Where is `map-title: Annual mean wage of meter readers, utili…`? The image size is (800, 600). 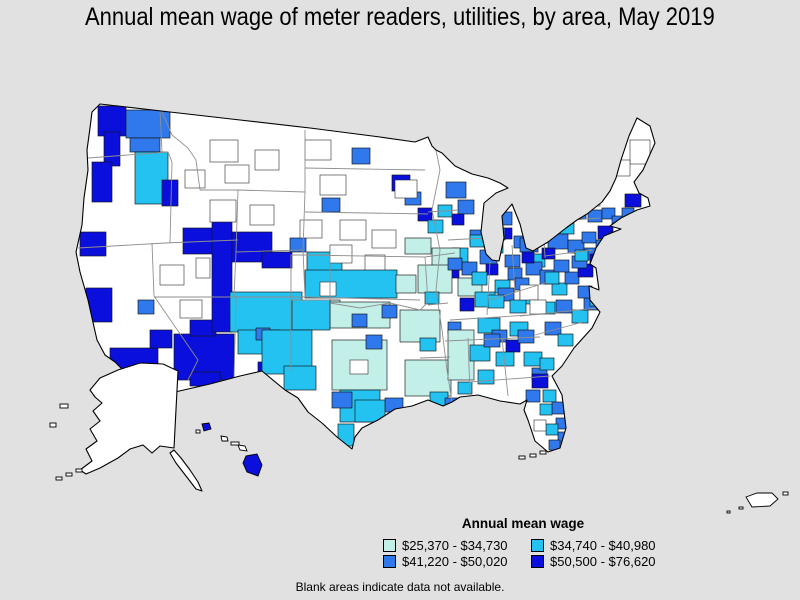
map-title: Annual mean wage of meter readers, utili… is located at coordinates (400, 17).